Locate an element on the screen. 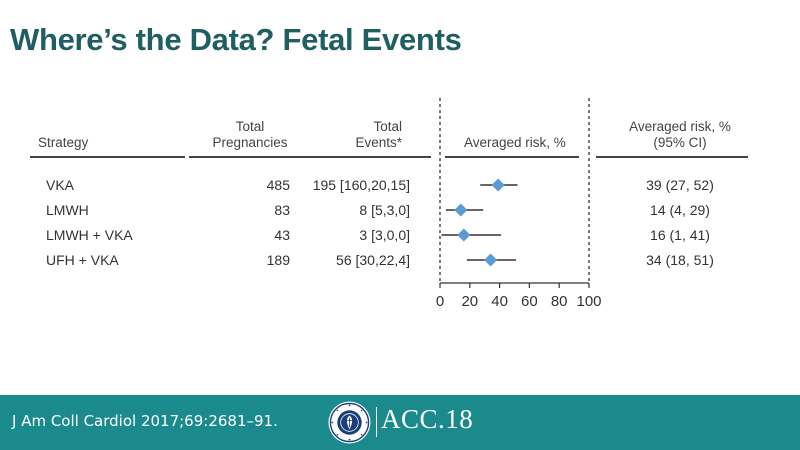  row-events: 8 [5,3,0] is located at coordinates (384, 210).